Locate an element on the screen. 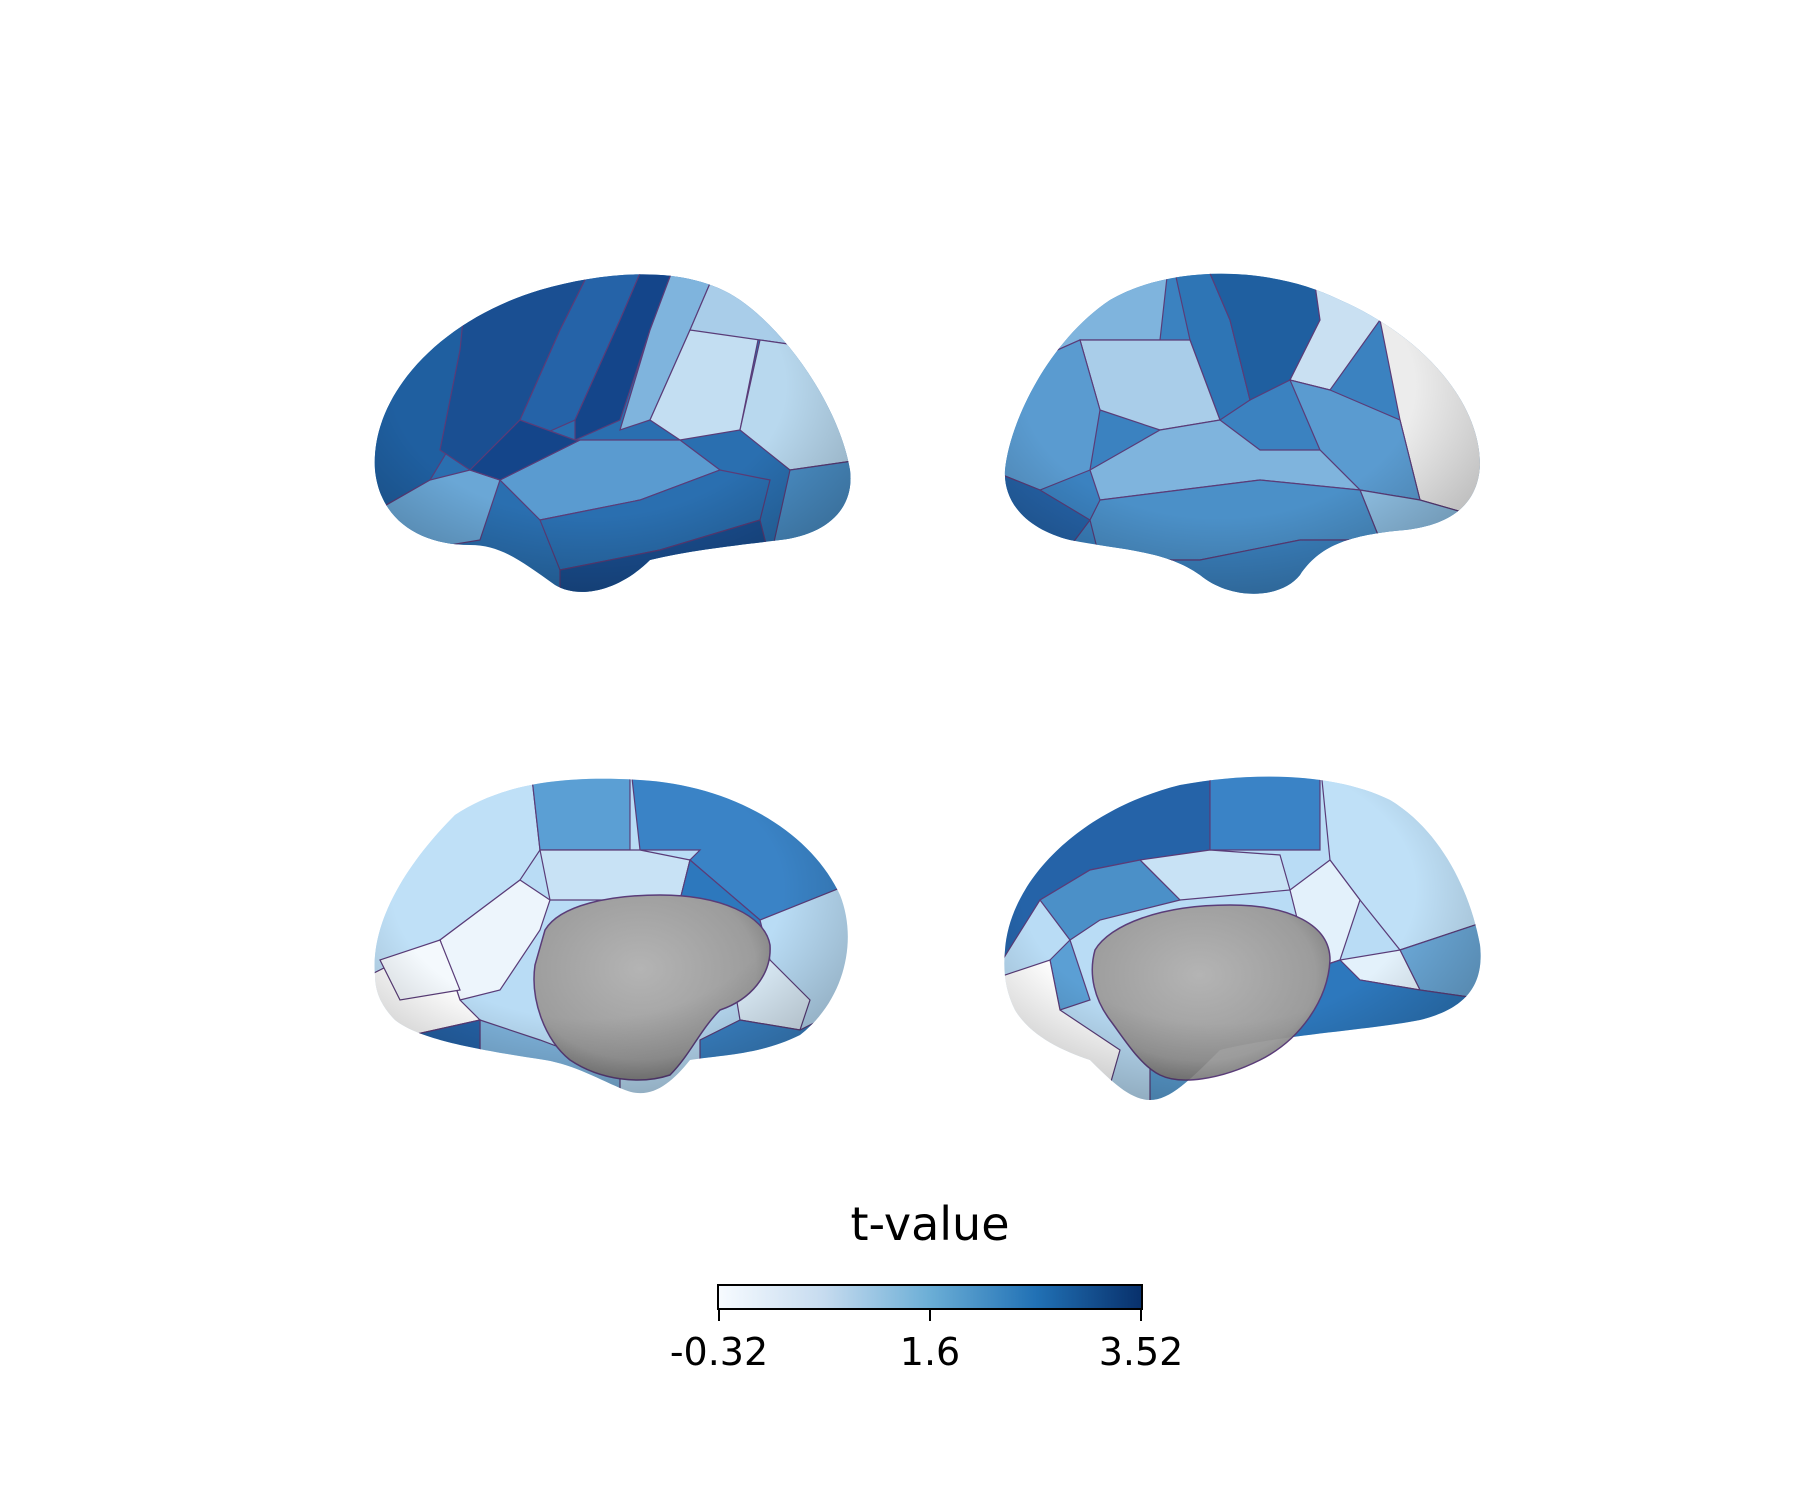  colorbar: t-value -0.32 1.6 3.52 is located at coordinates (926, 1285).